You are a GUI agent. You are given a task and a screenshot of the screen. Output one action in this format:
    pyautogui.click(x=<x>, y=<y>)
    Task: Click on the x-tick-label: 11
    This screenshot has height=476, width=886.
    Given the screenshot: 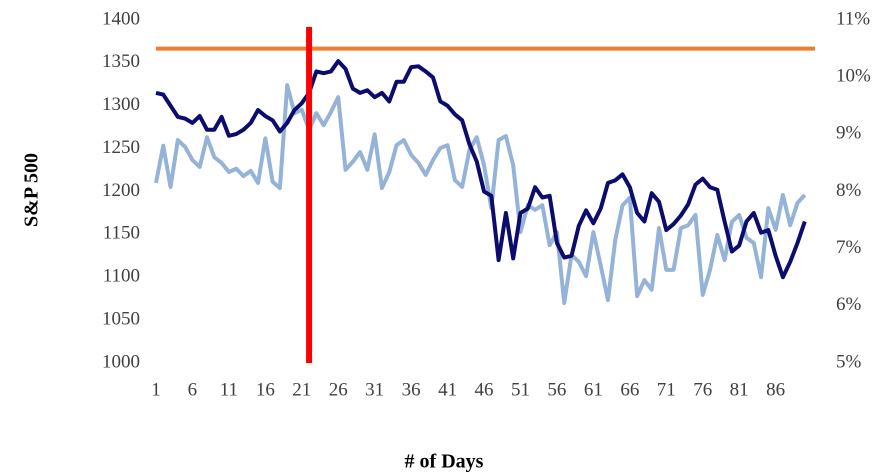 What is the action you would take?
    pyautogui.click(x=229, y=389)
    